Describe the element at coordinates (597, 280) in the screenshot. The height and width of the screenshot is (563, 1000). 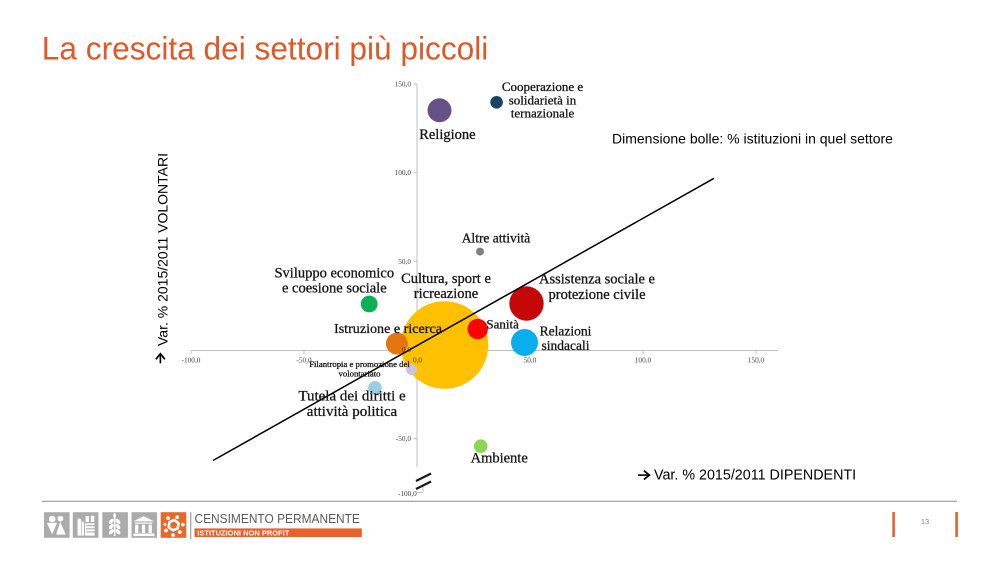
I see `svg-text: Assistenza sociale e` at that location.